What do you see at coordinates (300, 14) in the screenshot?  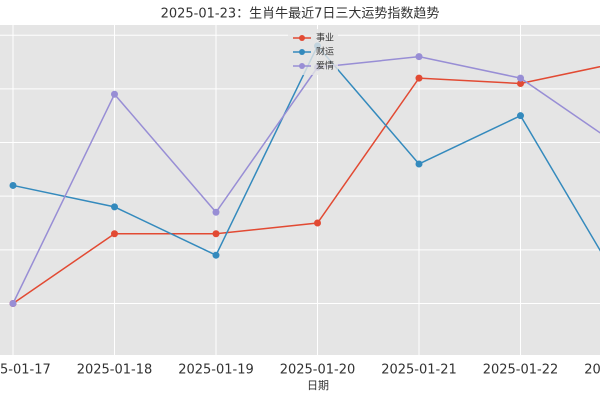 I see `chart-title: 2025-01-23：生肖牛最近7日三大运势指数趋势` at bounding box center [300, 14].